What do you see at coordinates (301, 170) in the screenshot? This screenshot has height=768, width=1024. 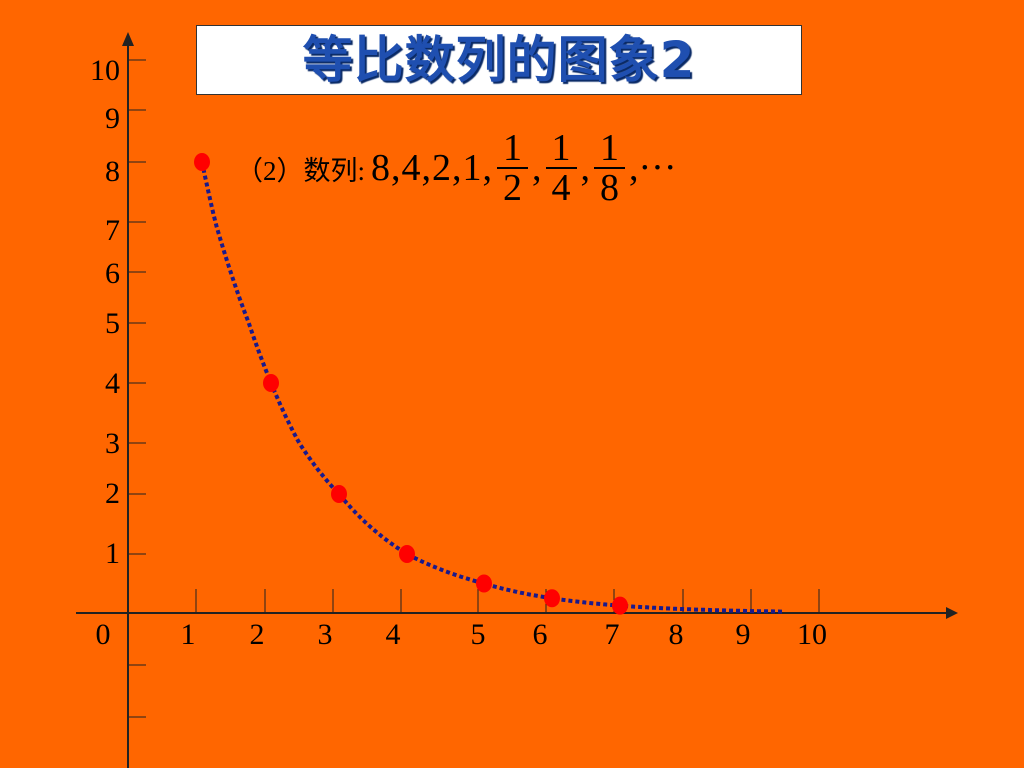 I see `sequence-label: （2）数列:` at bounding box center [301, 170].